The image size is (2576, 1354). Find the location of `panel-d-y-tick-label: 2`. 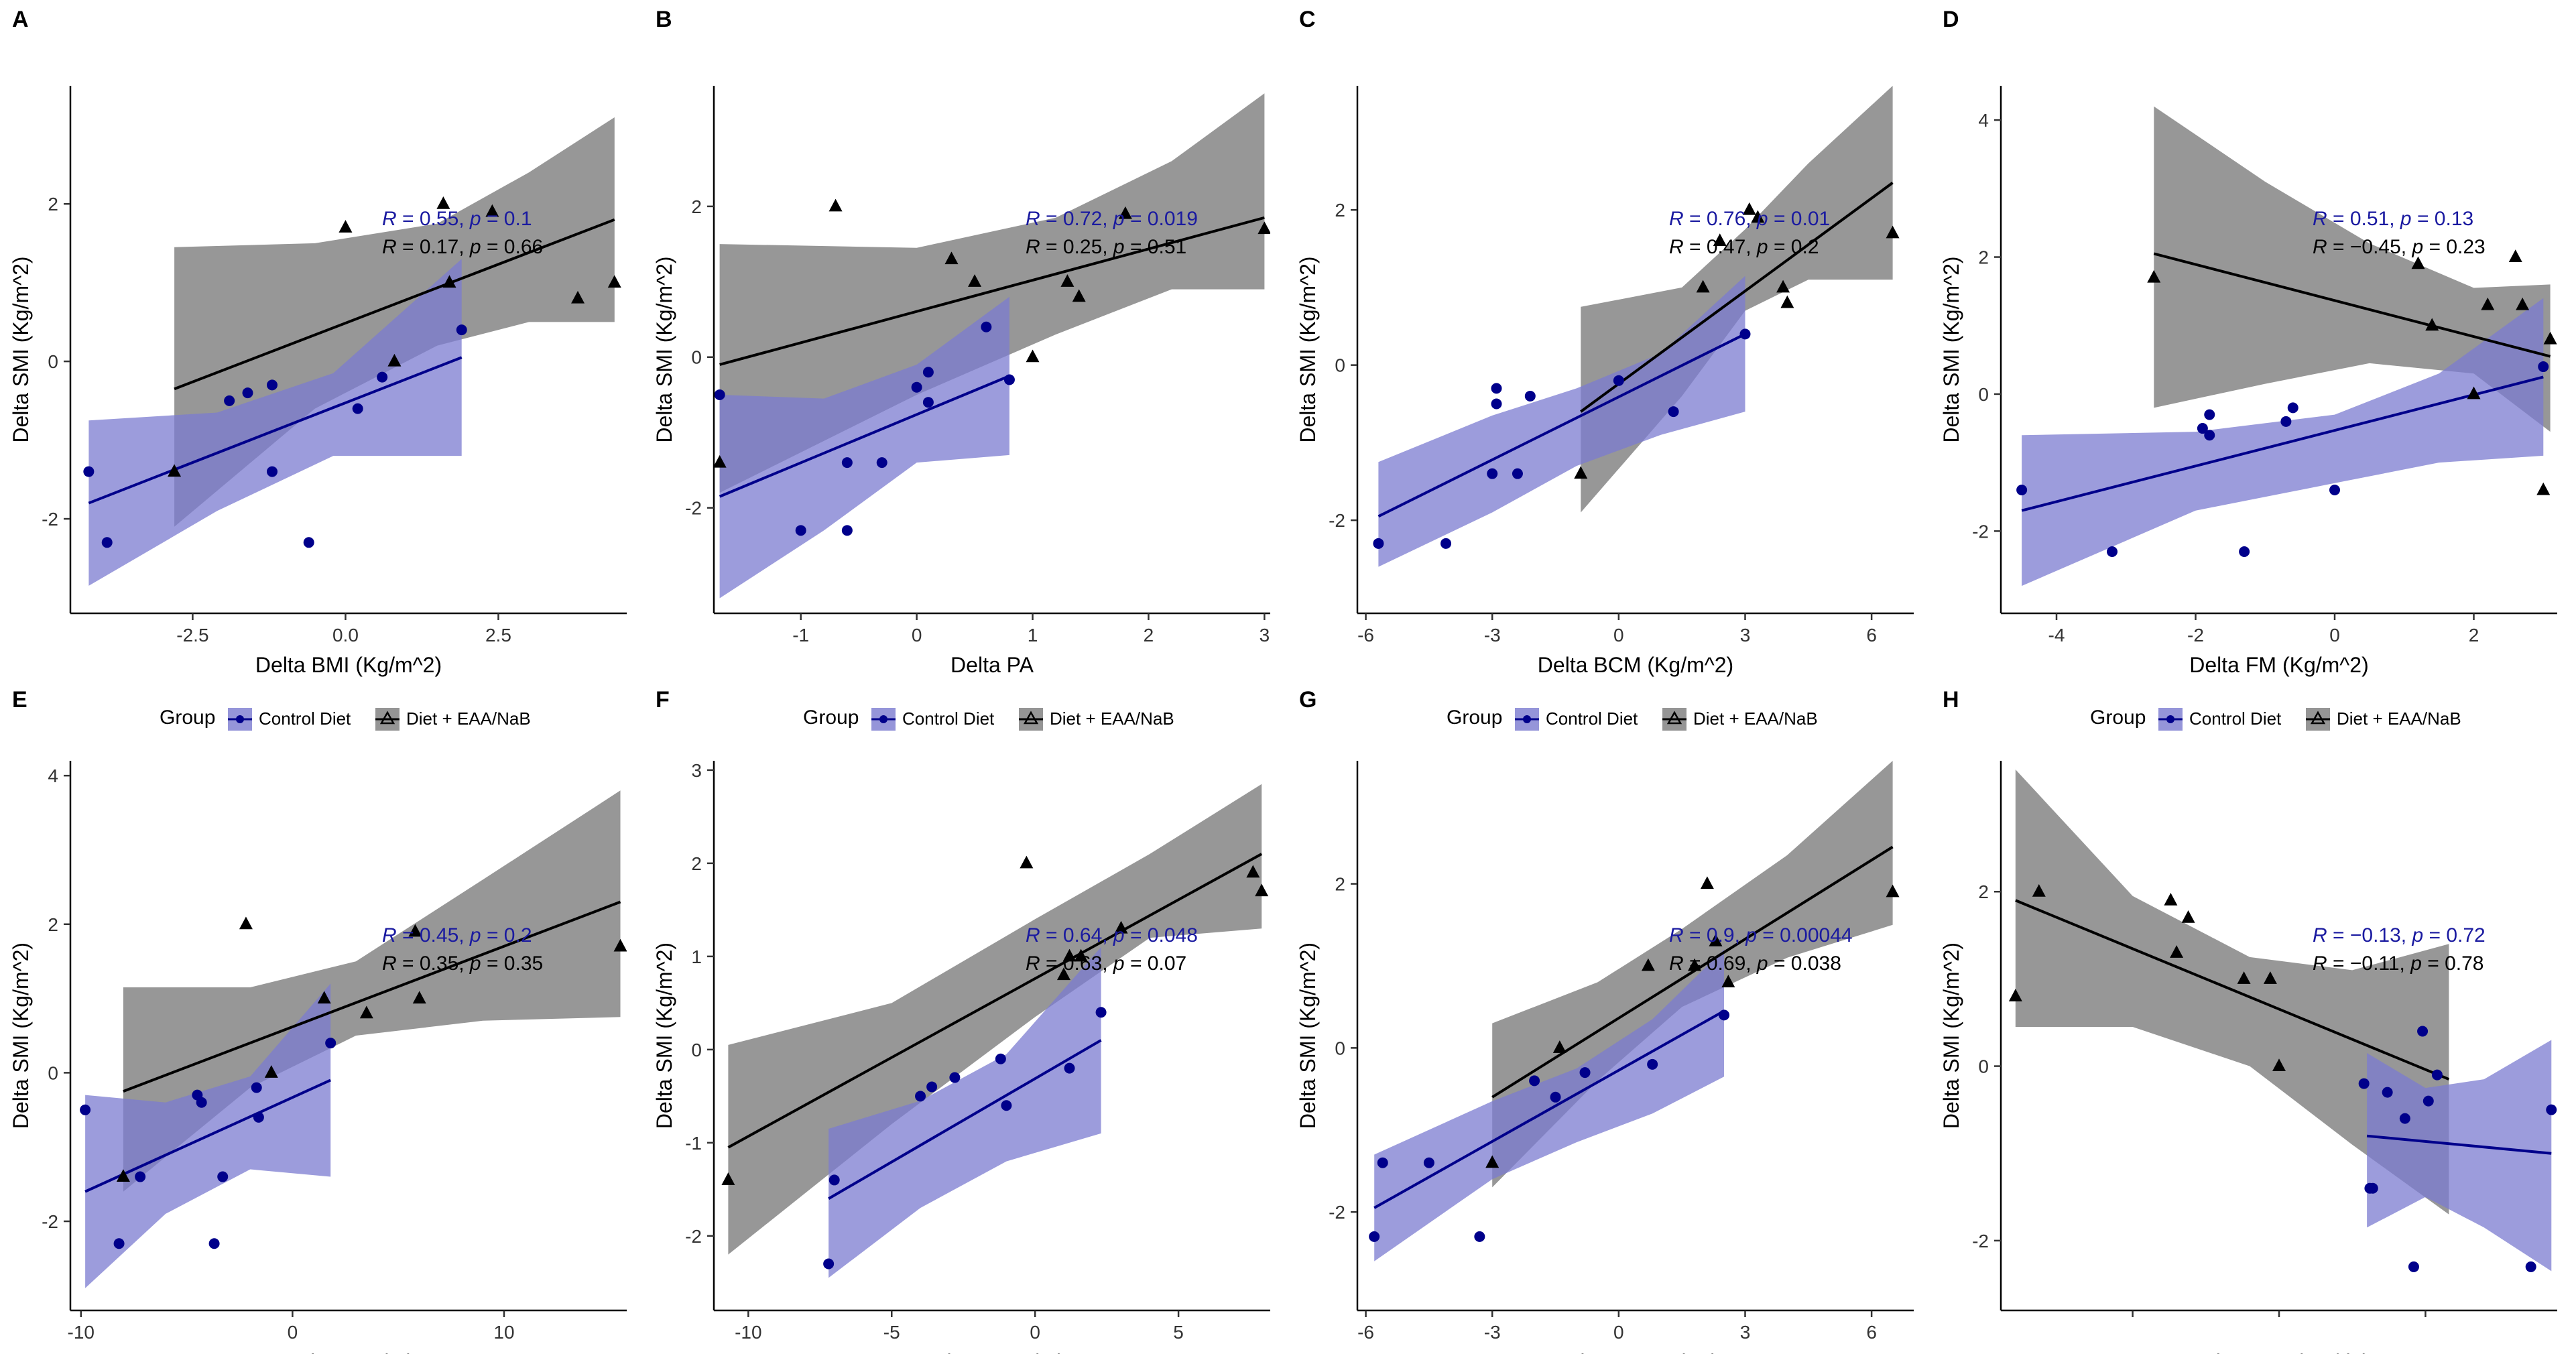

panel-d-y-tick-label: 2 is located at coordinates (1984, 257).